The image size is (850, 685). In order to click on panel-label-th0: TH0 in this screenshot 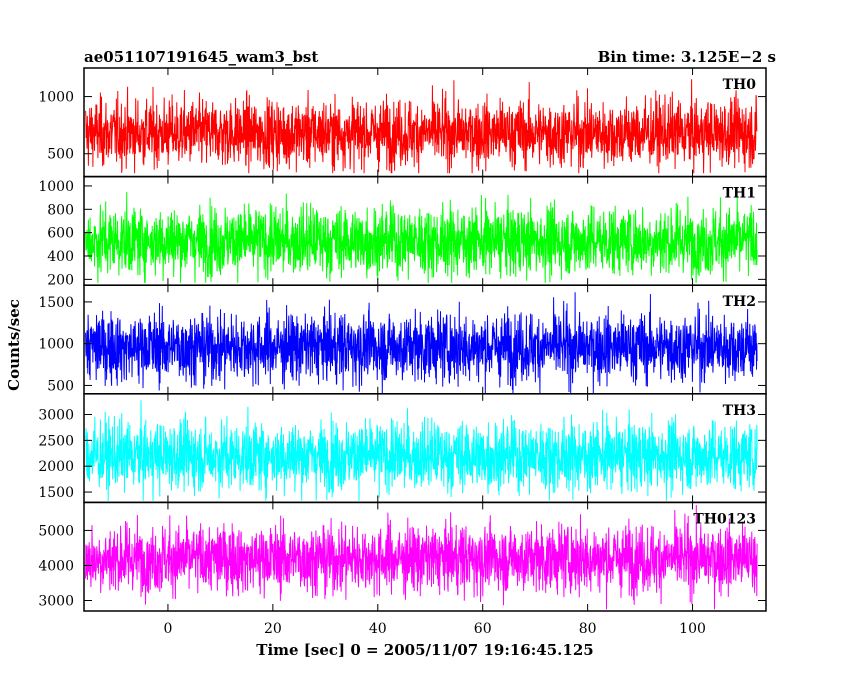, I will do `click(740, 85)`.